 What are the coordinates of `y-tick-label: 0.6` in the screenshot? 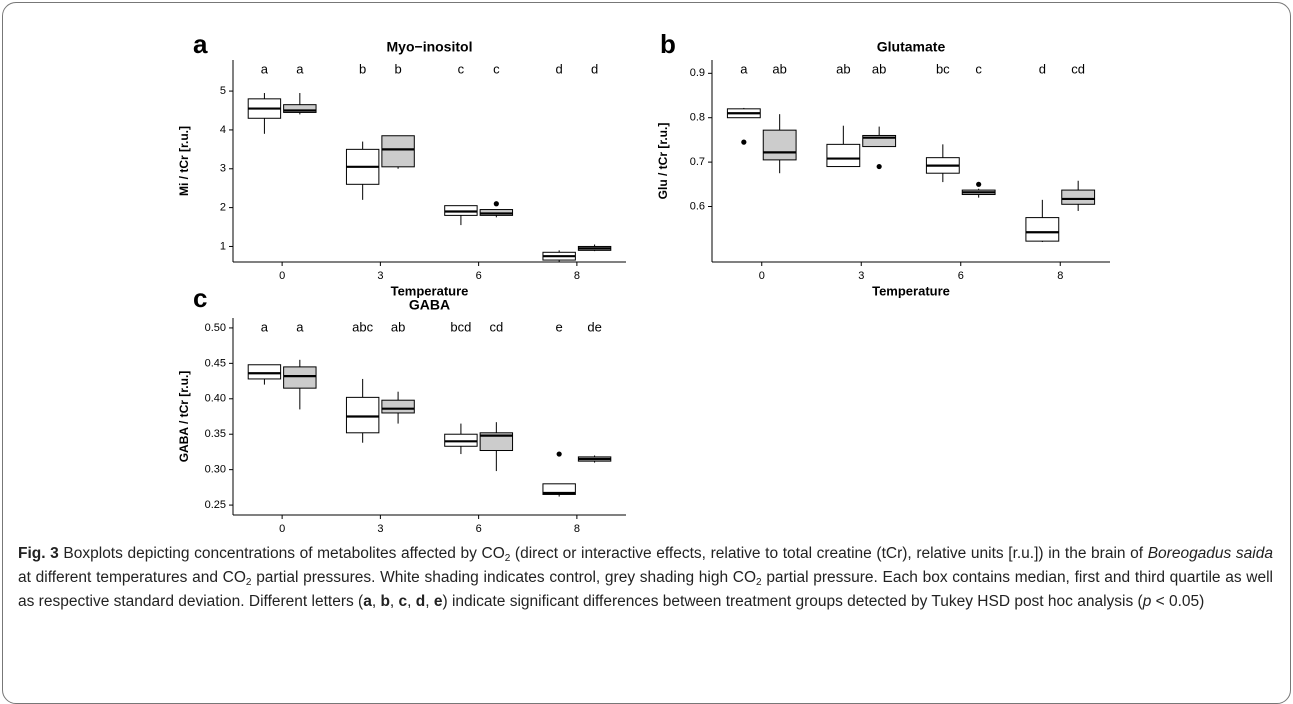 It's located at (697, 206).